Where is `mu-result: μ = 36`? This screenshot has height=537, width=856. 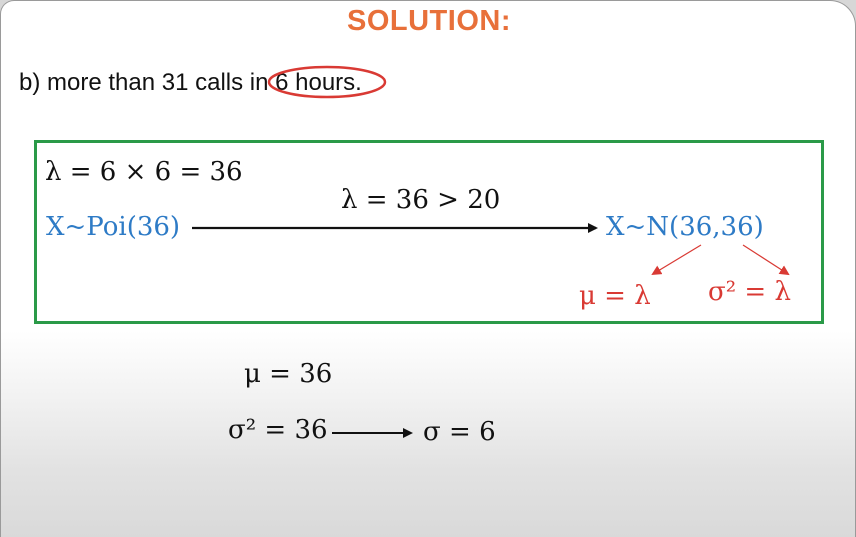 mu-result: μ = 36 is located at coordinates (288, 374).